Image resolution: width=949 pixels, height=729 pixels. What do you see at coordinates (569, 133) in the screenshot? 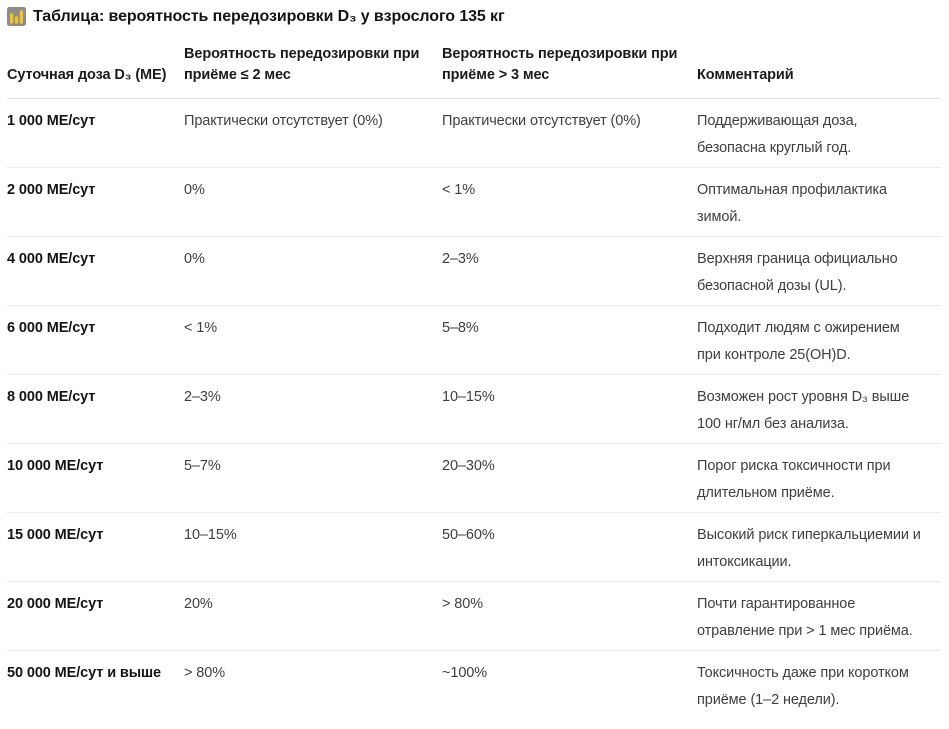
I see `cell-long-term: Практически отсутствует (0%)` at bounding box center [569, 133].